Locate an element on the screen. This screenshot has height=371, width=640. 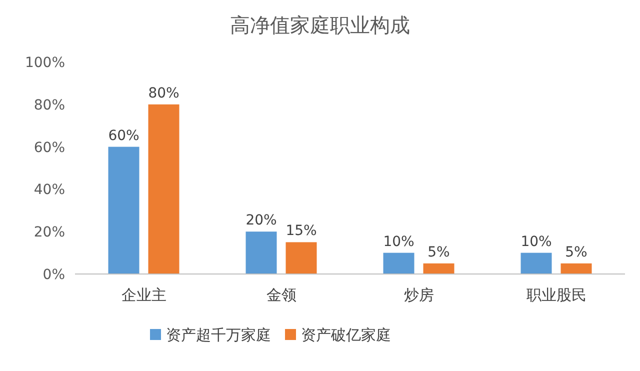
y-tick-label: 0% is located at coordinates (53, 275).